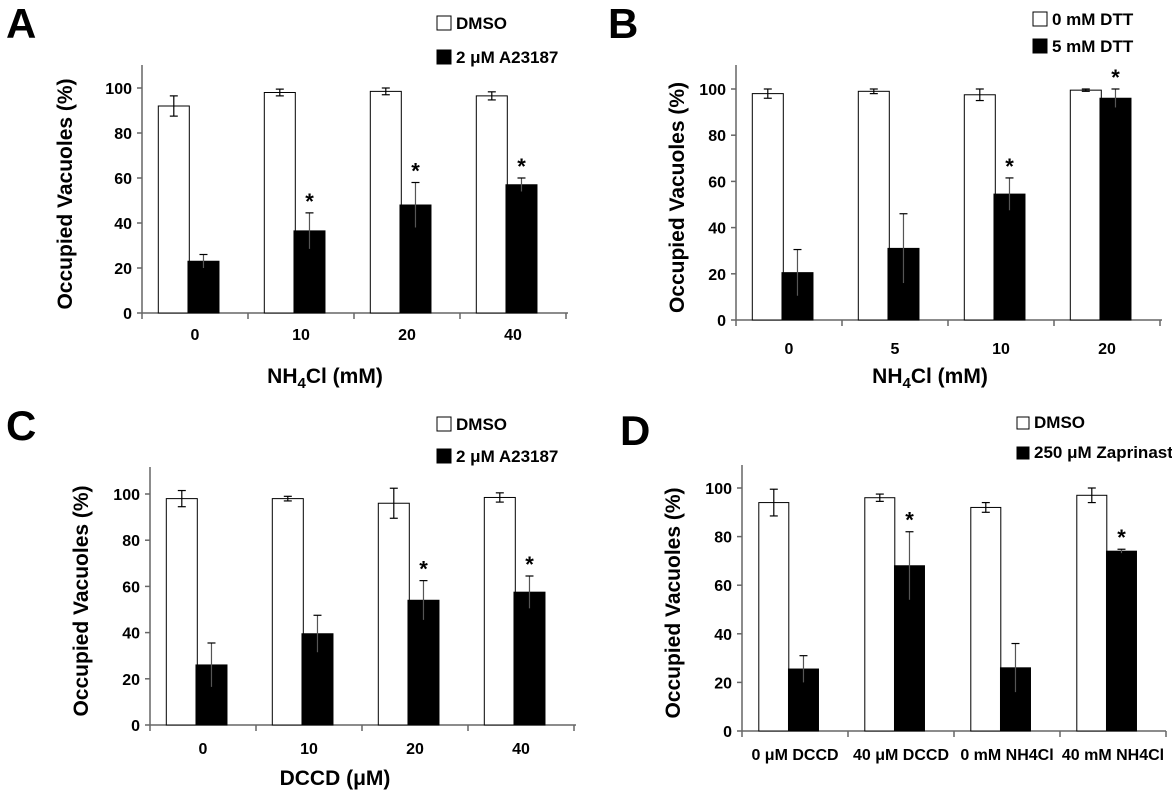 The height and width of the screenshot is (800, 1172). Describe the element at coordinates (21, 425) in the screenshot. I see `panel-c-letter: C` at that location.